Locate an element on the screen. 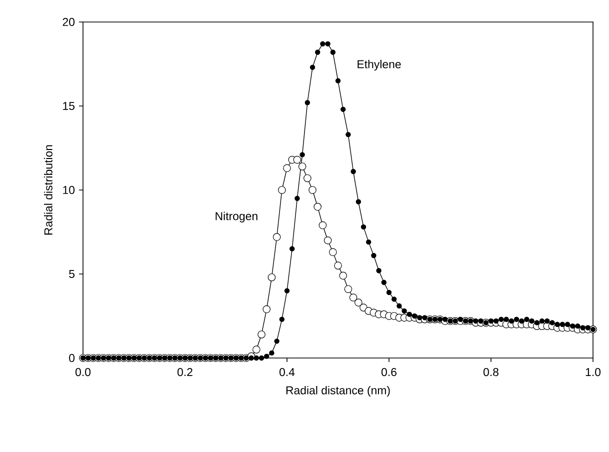 This screenshot has width=609, height=452. series-label: Nitrogen is located at coordinates (237, 217).